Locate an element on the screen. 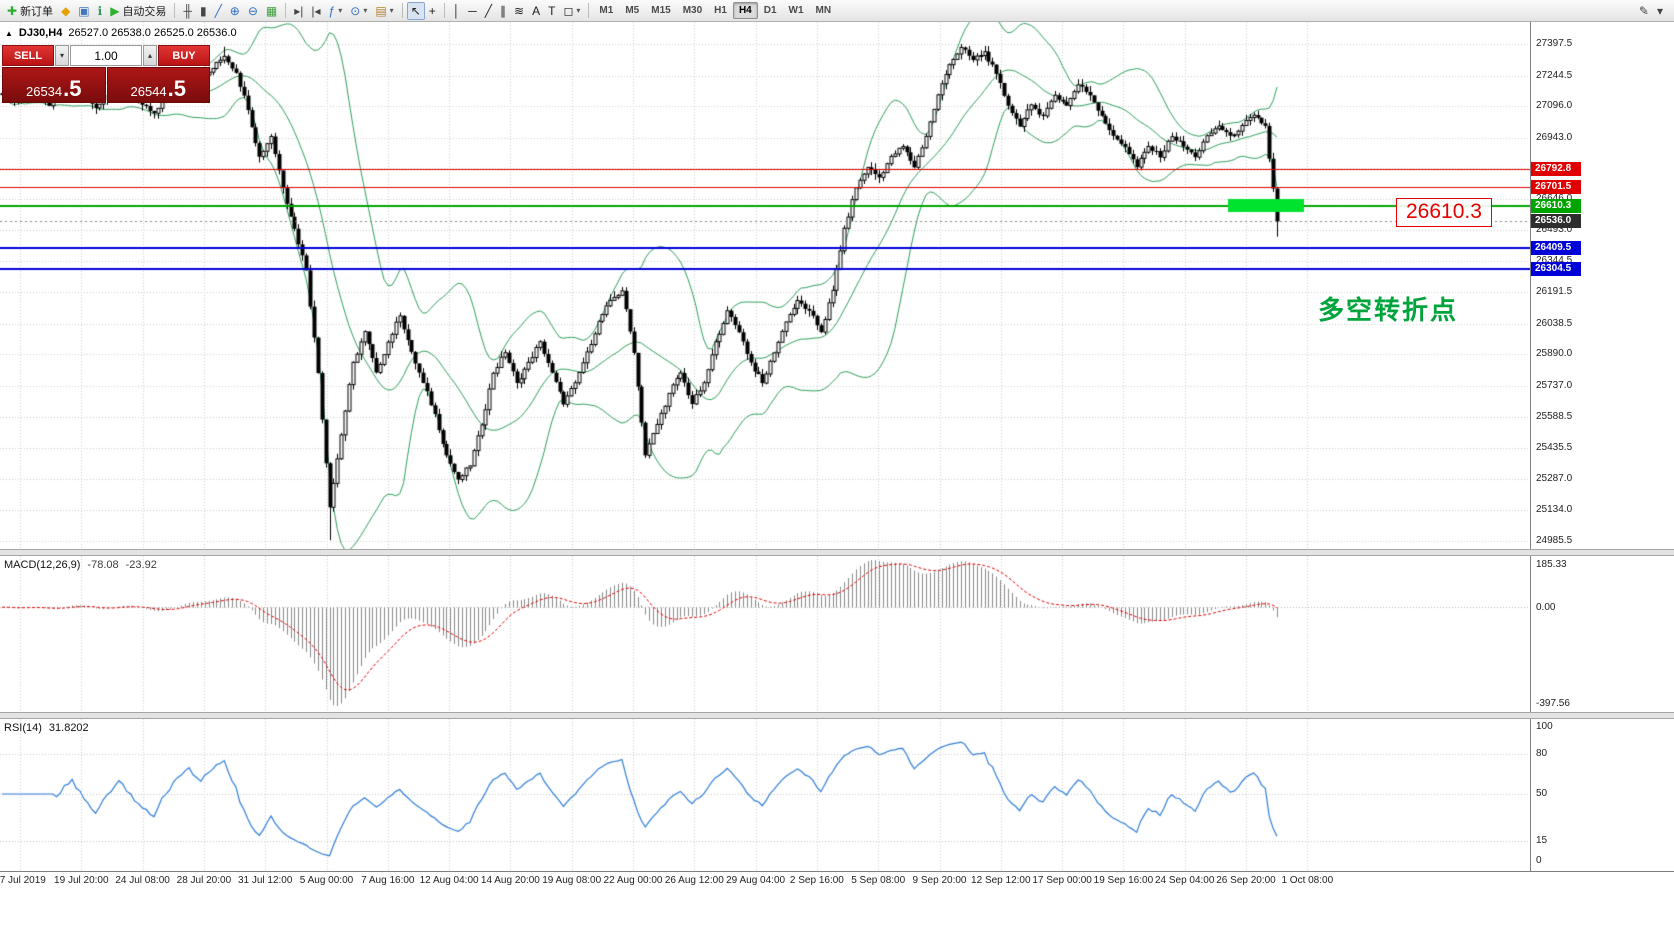 The height and width of the screenshot is (951, 1674). timeframe-h1-button: H1 is located at coordinates (720, 10).